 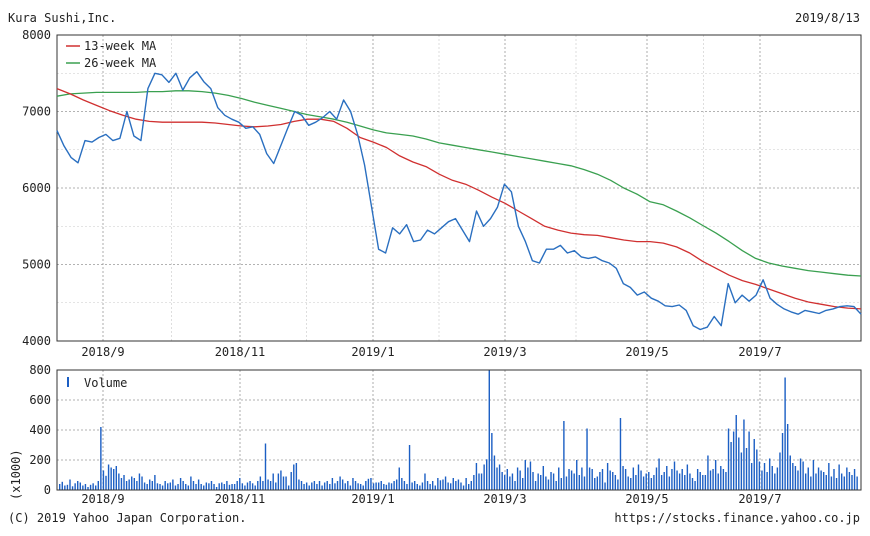 I want to click on price-x-tick-label: 2019/5, so click(x=646, y=352).